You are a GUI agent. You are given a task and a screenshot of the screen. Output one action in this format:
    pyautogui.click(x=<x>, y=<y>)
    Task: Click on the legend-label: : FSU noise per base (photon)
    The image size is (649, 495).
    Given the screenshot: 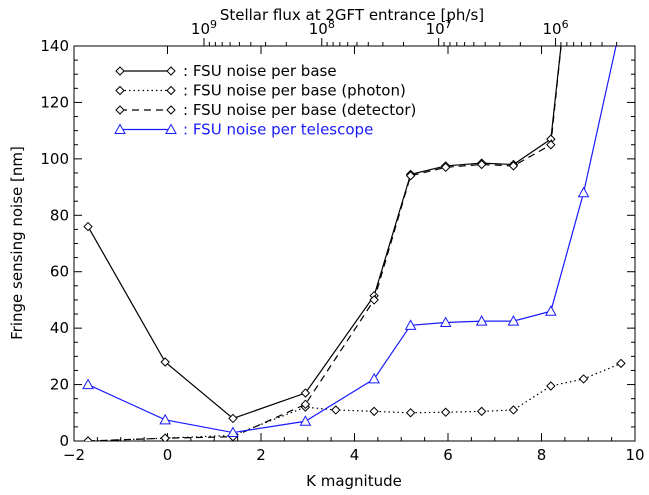 What is the action you would take?
    pyautogui.click(x=294, y=91)
    